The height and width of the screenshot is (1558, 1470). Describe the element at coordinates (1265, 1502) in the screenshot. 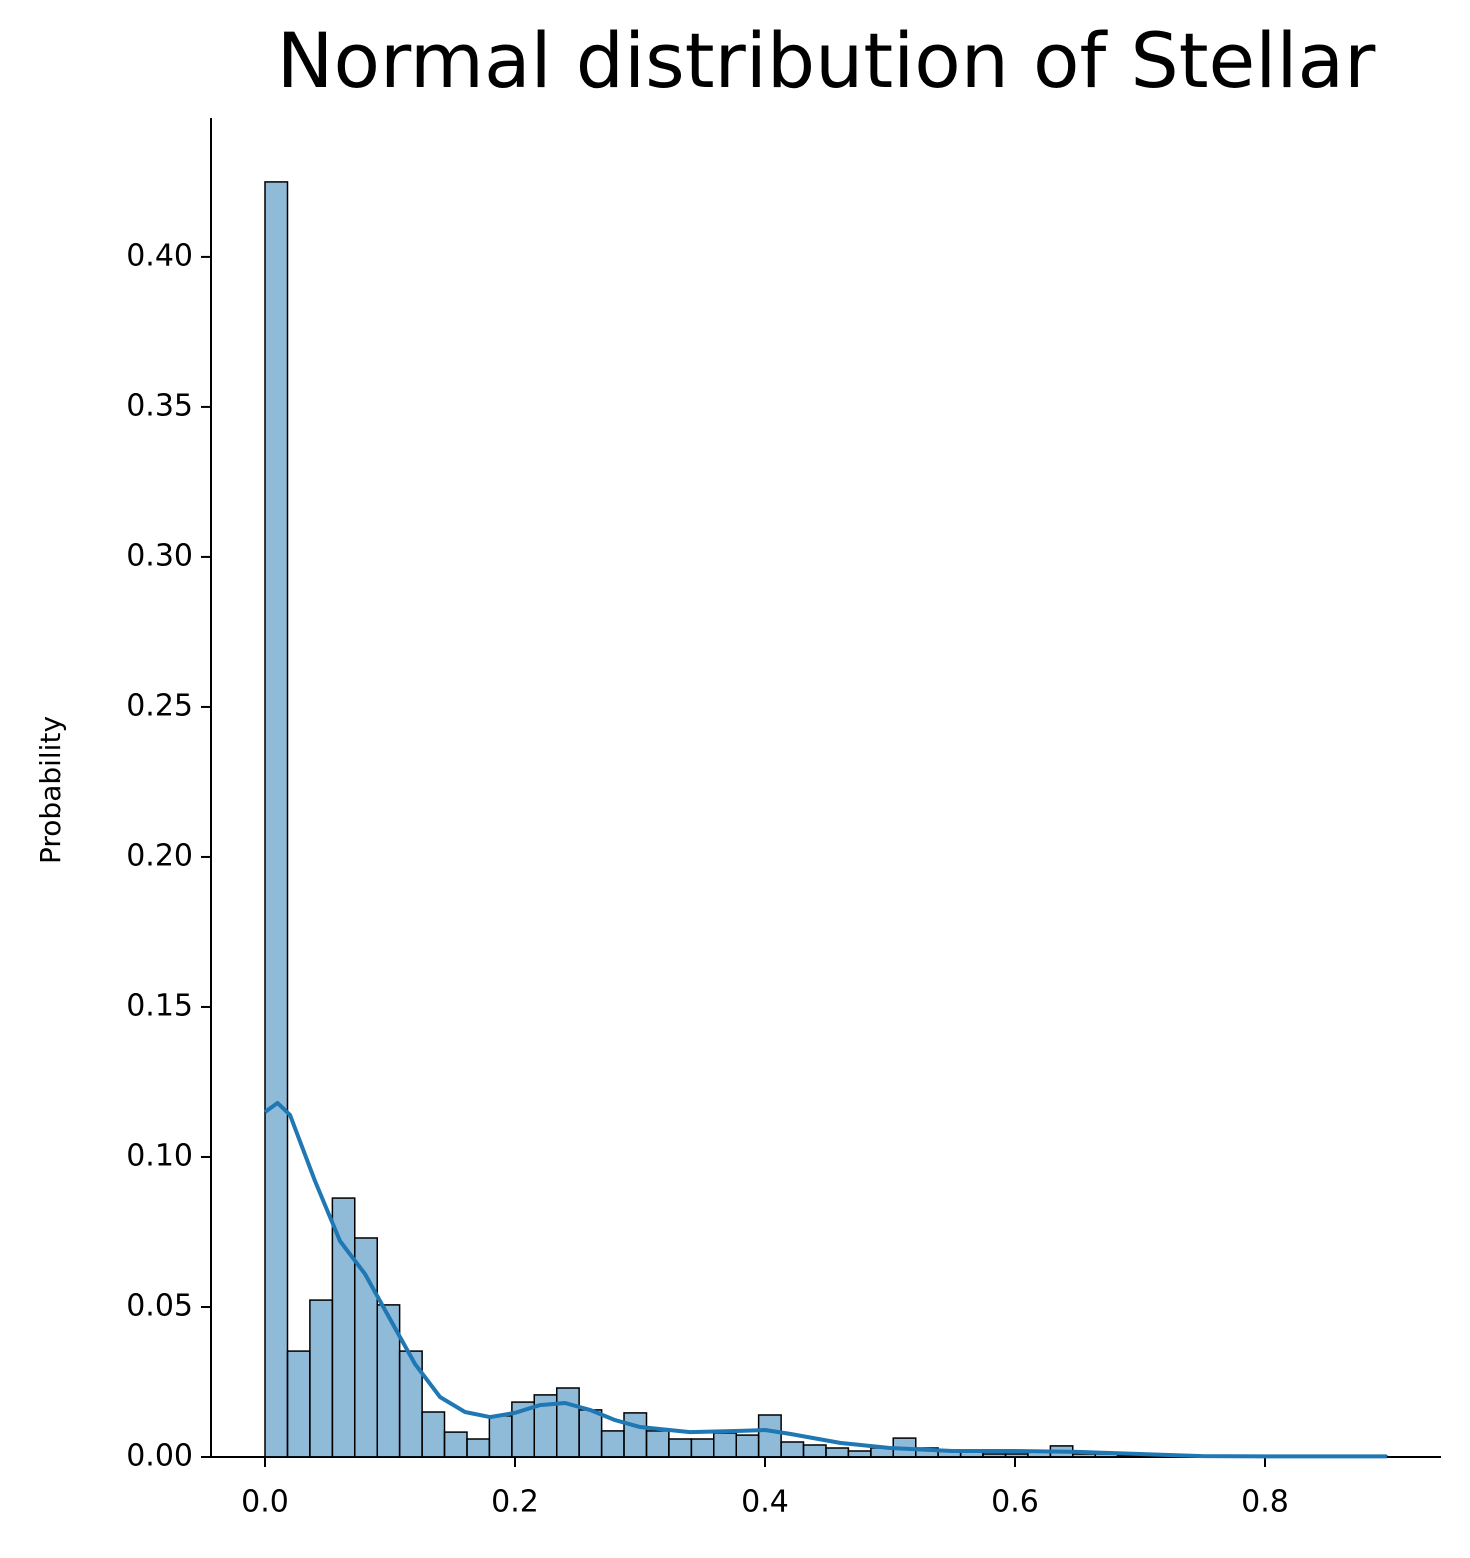

I see `x-tick-label: 0.8` at that location.